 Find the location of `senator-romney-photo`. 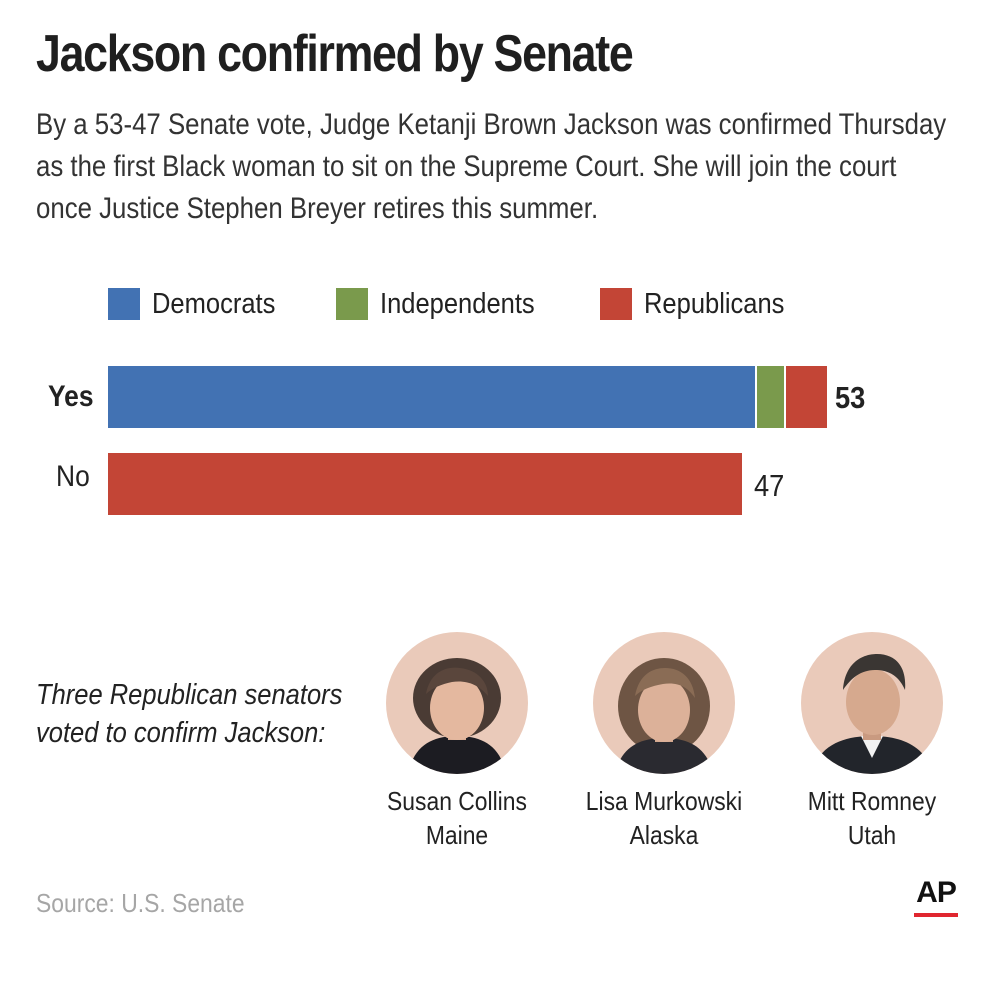

senator-romney-photo is located at coordinates (872, 703).